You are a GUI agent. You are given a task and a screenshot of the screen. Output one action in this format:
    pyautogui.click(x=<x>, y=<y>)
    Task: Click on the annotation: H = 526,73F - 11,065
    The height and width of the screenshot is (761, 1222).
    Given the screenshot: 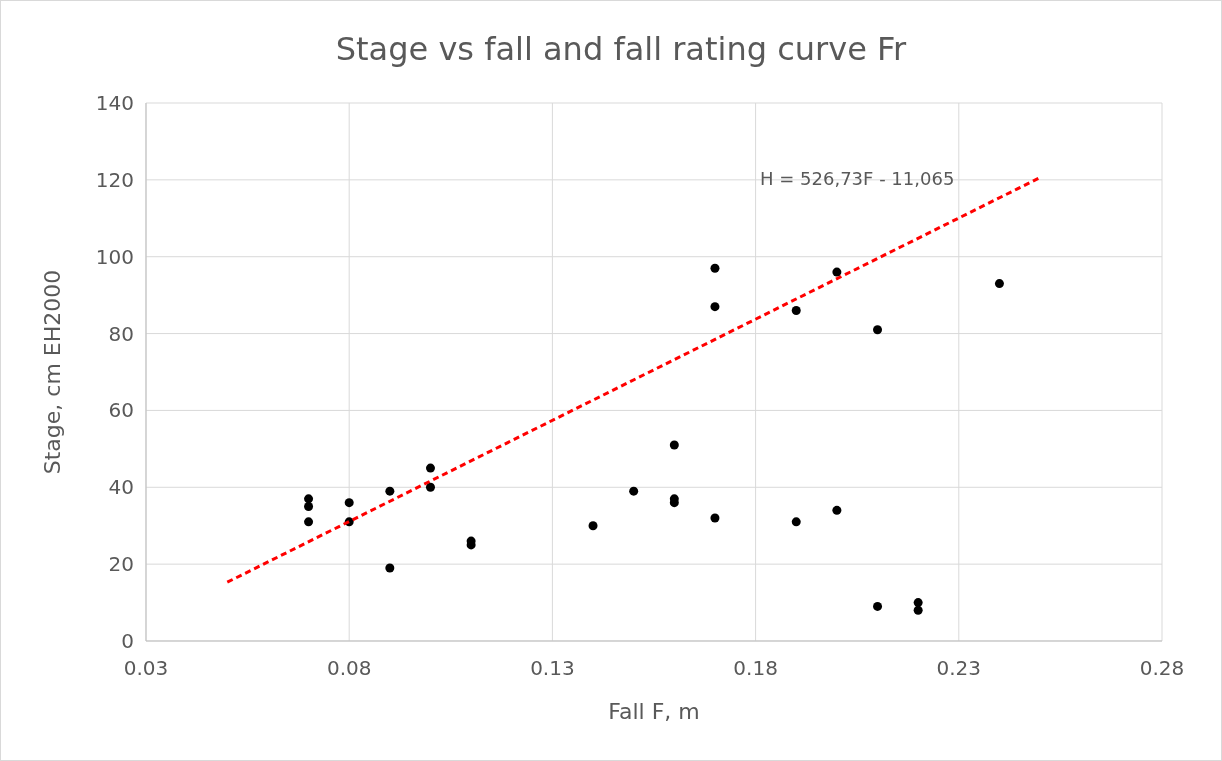 What is the action you would take?
    pyautogui.click(x=857, y=178)
    